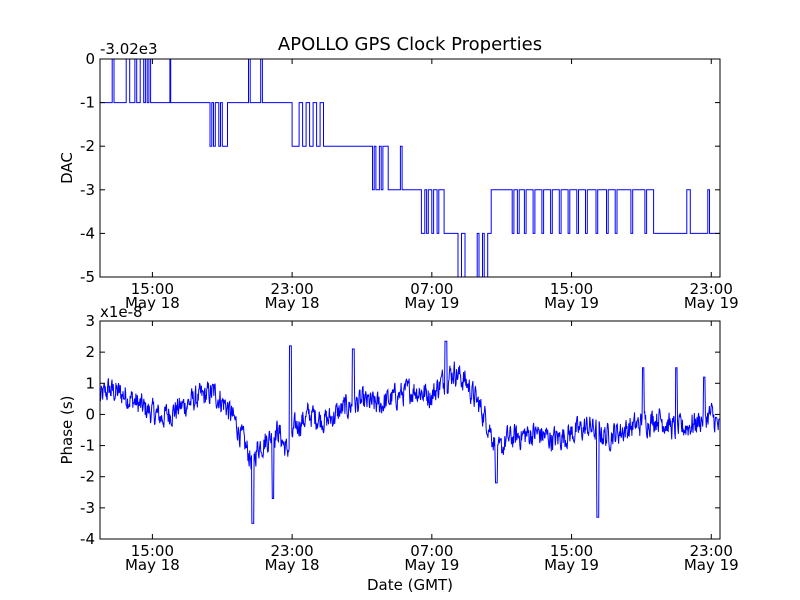  What do you see at coordinates (87, 190) in the screenshot?
I see `dac-y-tick-label: -3` at bounding box center [87, 190].